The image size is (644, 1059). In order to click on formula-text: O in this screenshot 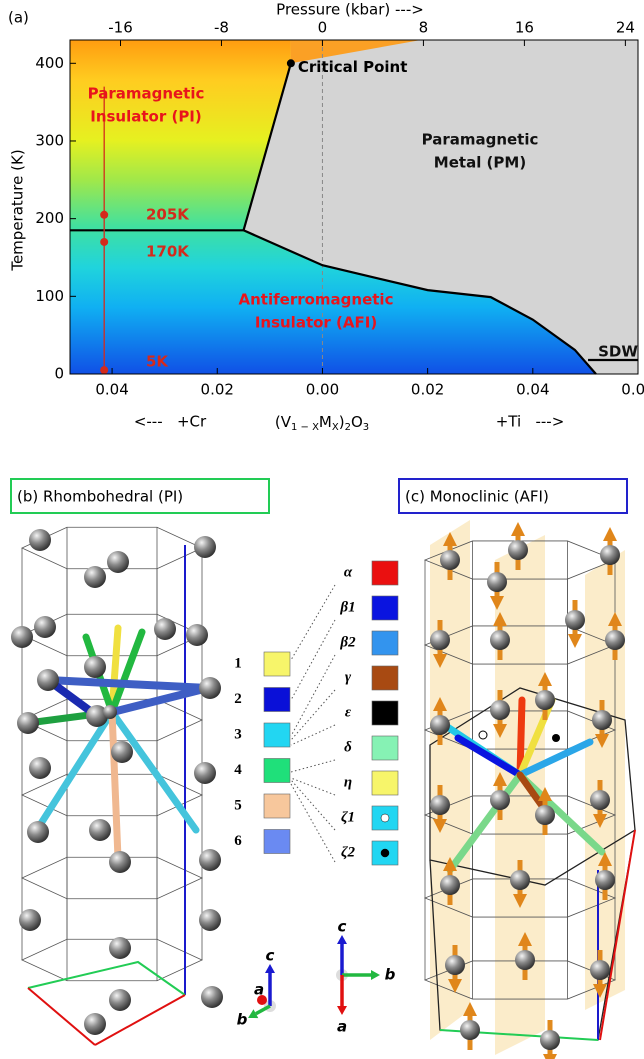, I will do `click(357, 422)`.